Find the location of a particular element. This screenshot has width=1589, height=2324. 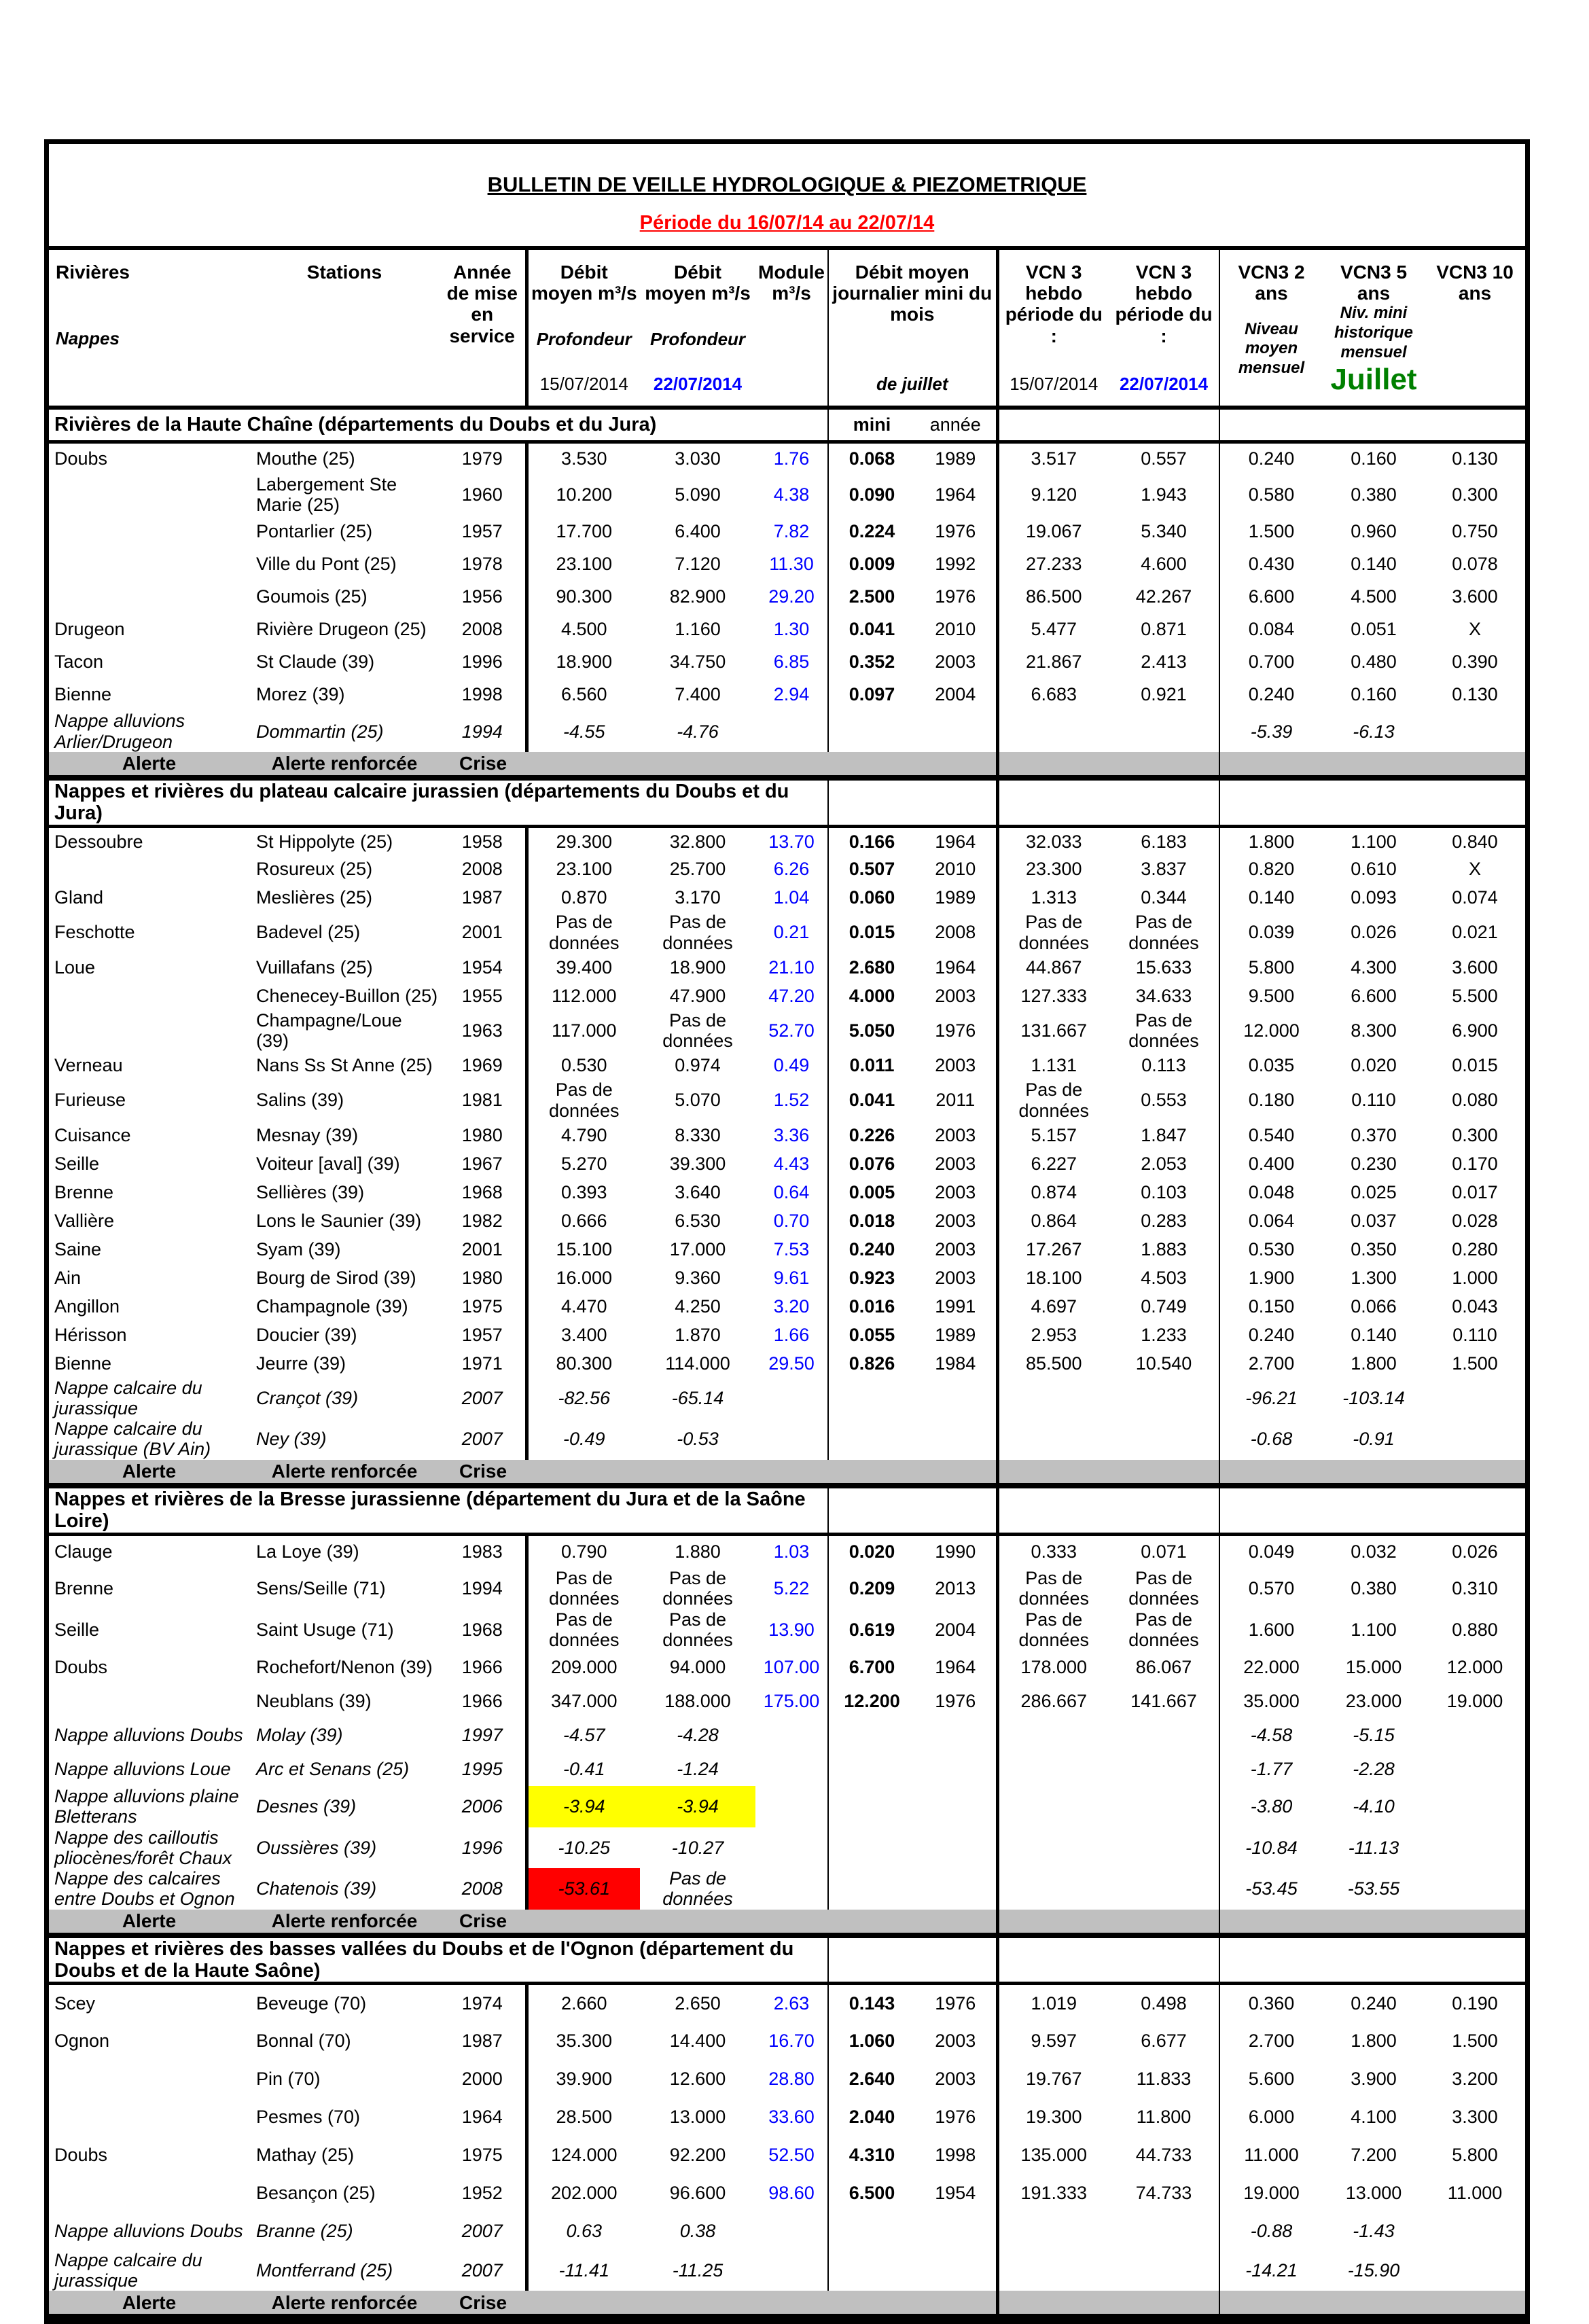

mini-column-label is located at coordinates (871, 1959).